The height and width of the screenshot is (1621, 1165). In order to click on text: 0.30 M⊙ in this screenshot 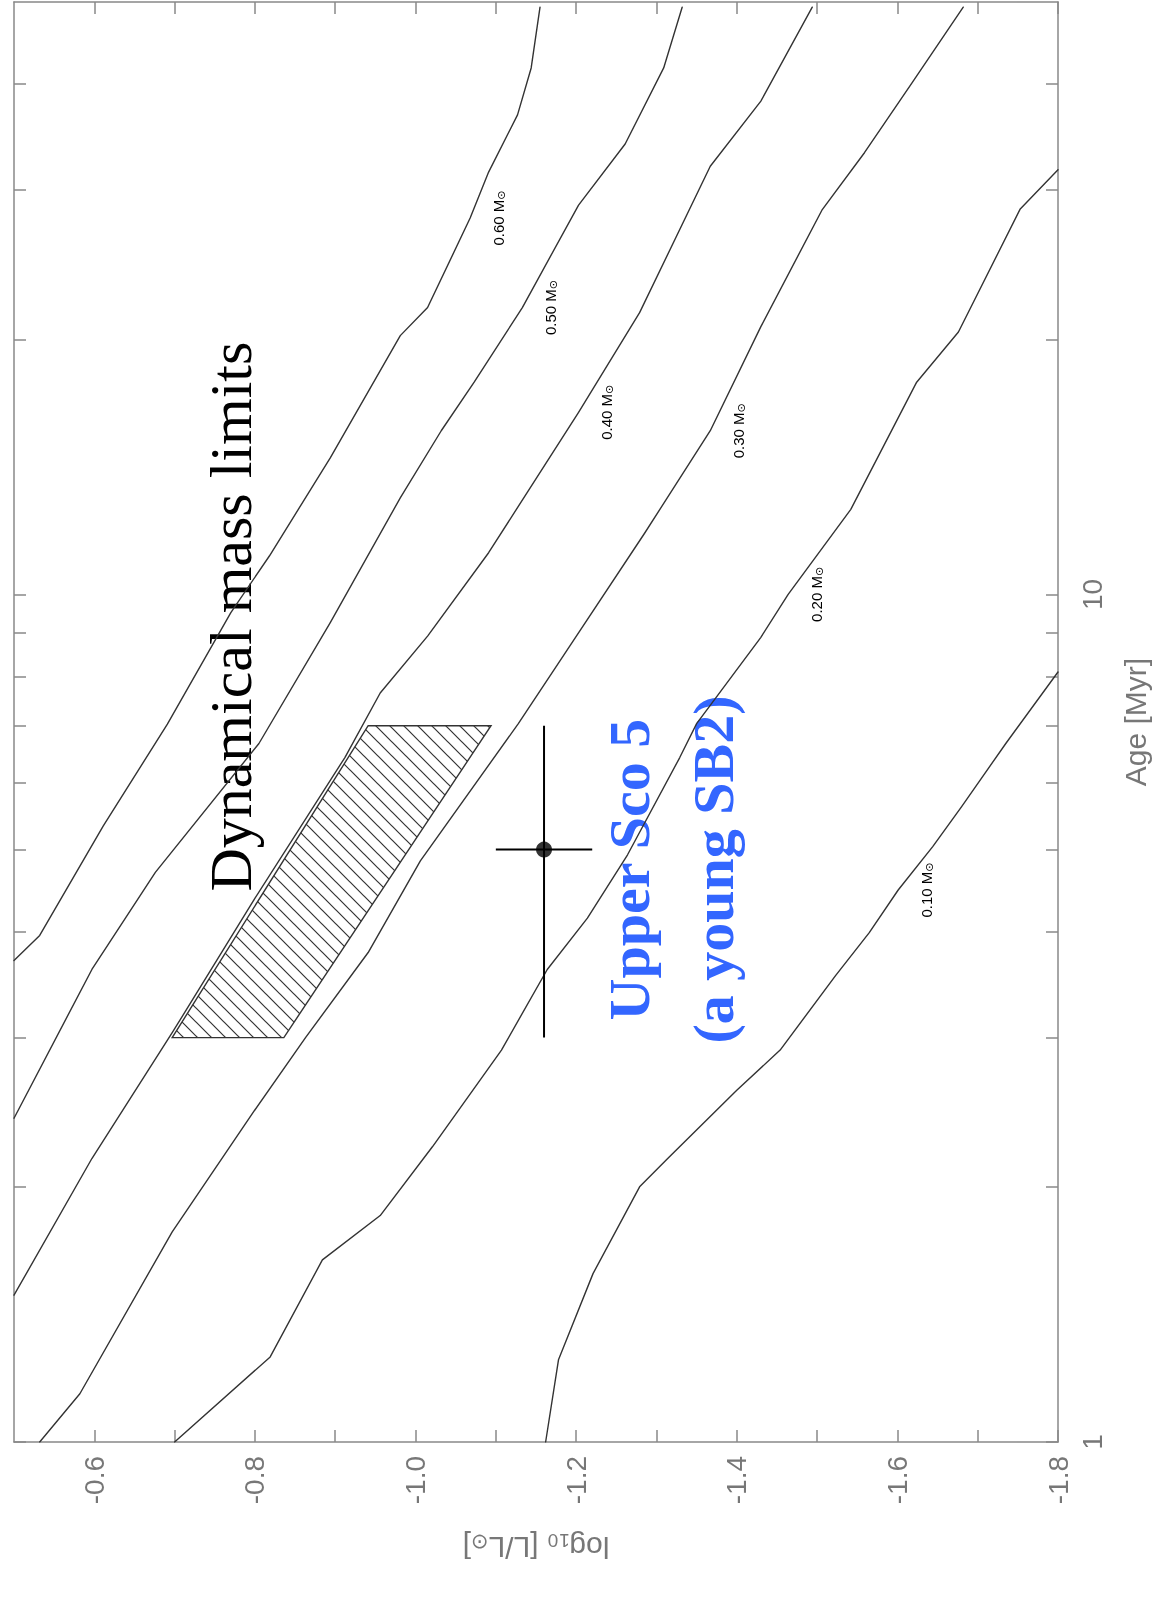, I will do `click(738, 431)`.